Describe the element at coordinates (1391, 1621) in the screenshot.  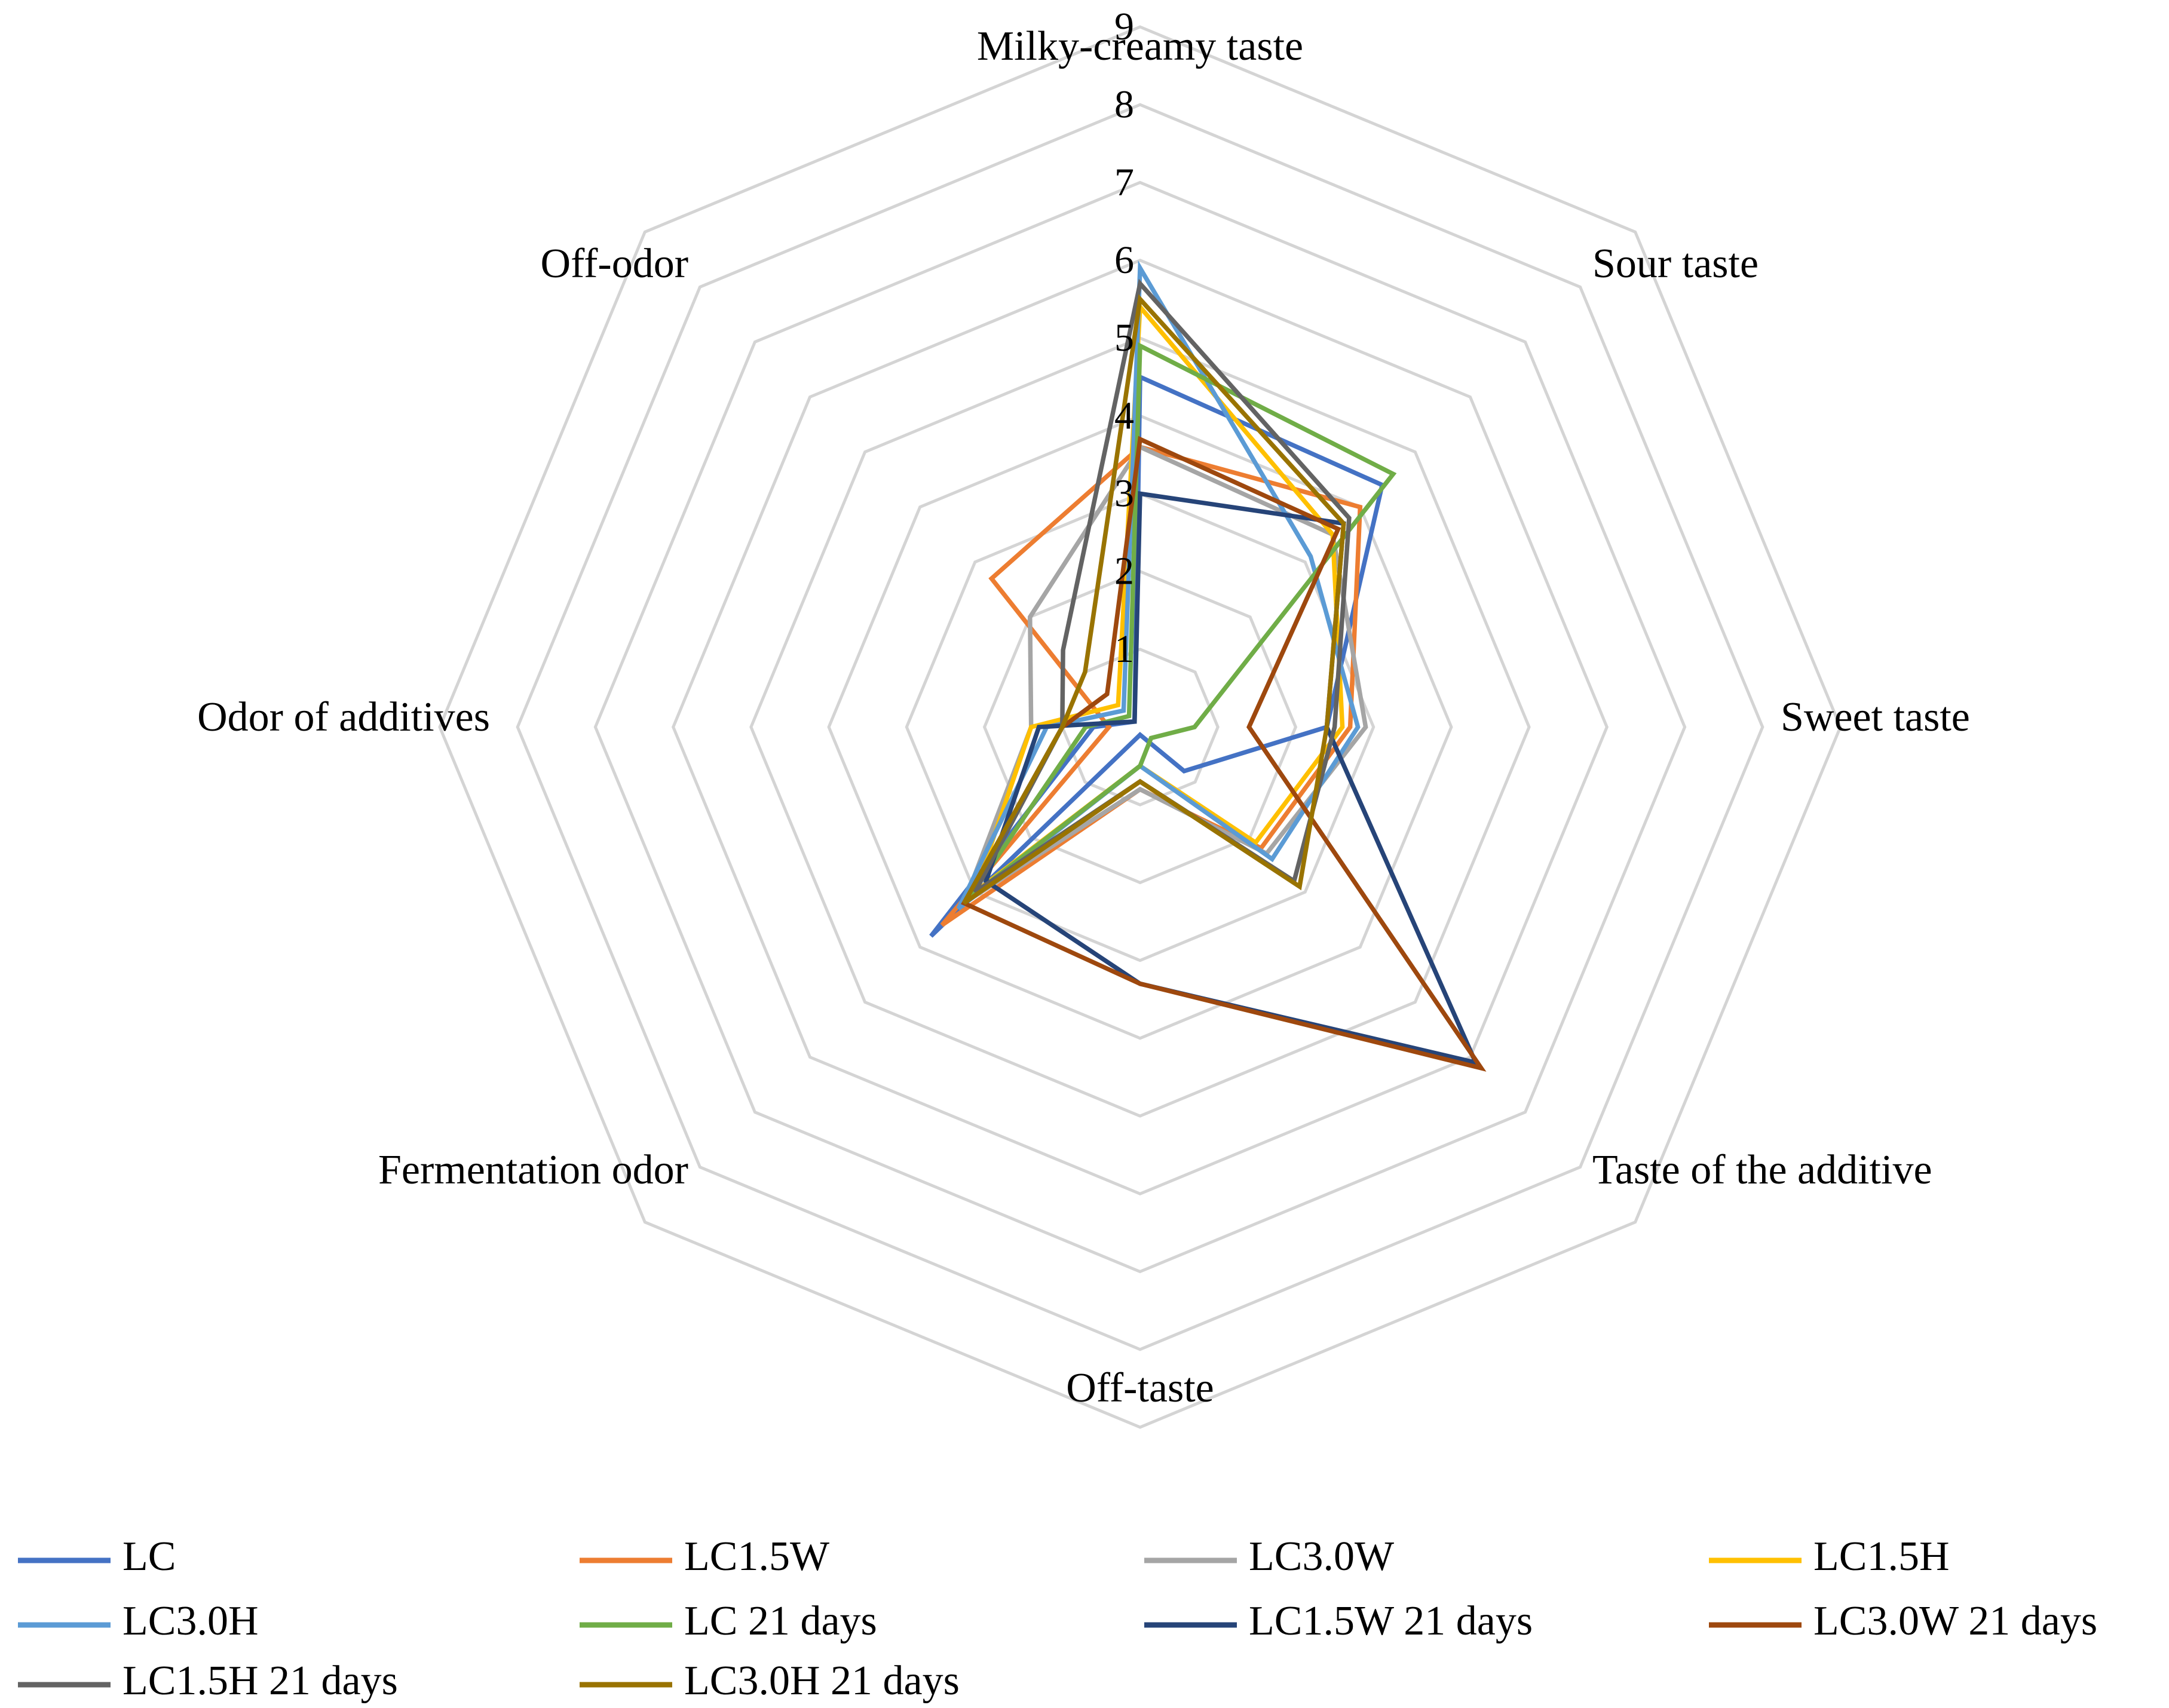
I see `legend-label-6: LC1.5W 21 days` at that location.